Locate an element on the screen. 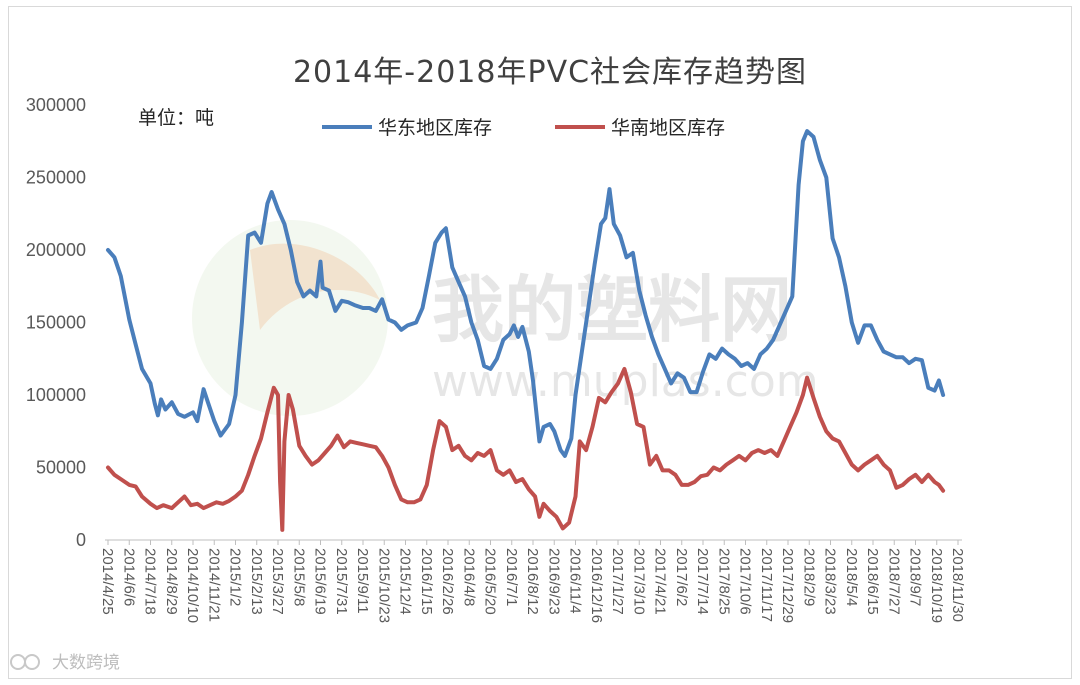 This screenshot has height=685, width=1080. y-tick-label: 250000 is located at coordinates (56, 178).